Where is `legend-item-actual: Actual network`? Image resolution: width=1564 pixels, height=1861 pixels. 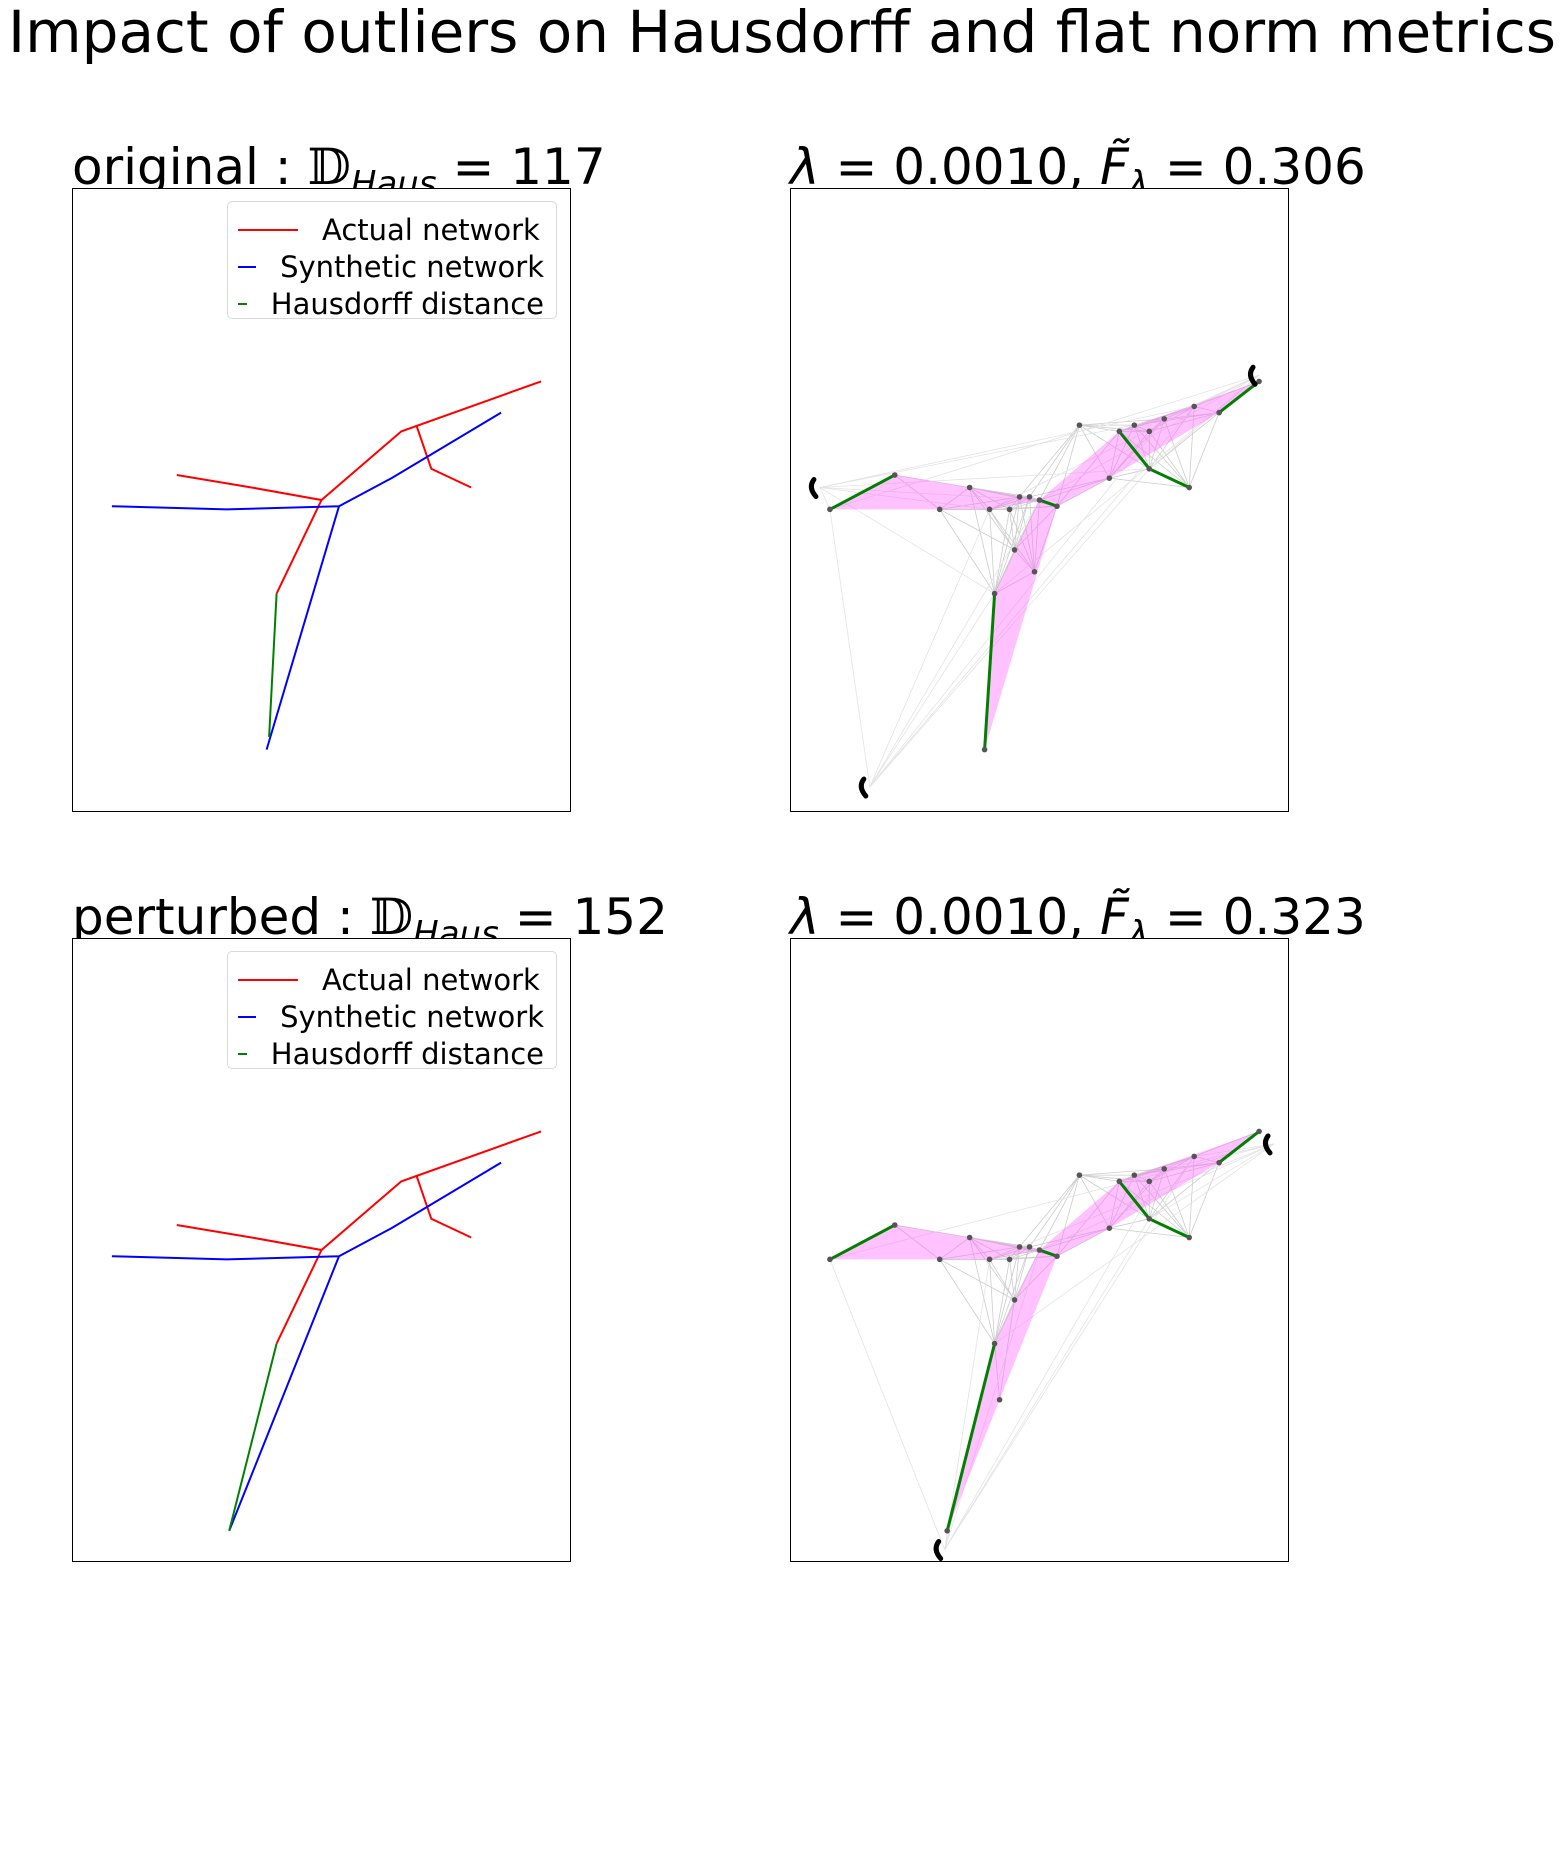
legend-item-actual: Actual network is located at coordinates (391, 230).